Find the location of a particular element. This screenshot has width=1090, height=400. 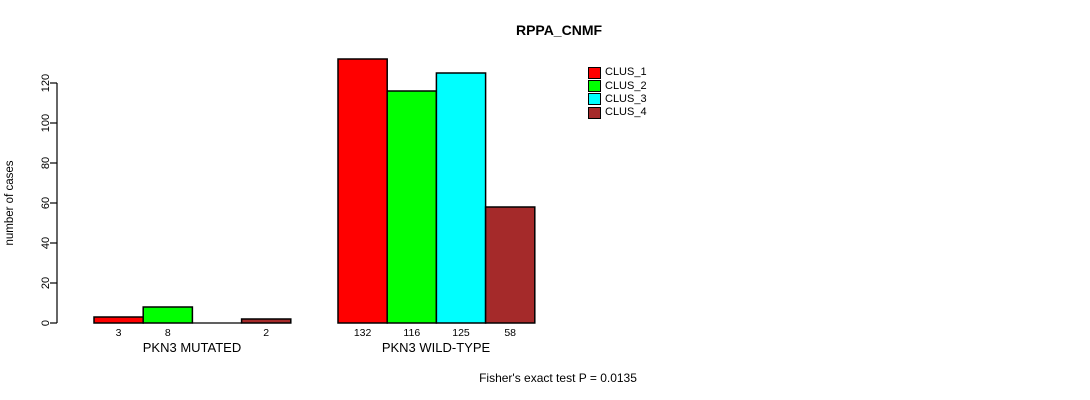

legend-item-clus_1: CLUS_1 is located at coordinates (617, 72).